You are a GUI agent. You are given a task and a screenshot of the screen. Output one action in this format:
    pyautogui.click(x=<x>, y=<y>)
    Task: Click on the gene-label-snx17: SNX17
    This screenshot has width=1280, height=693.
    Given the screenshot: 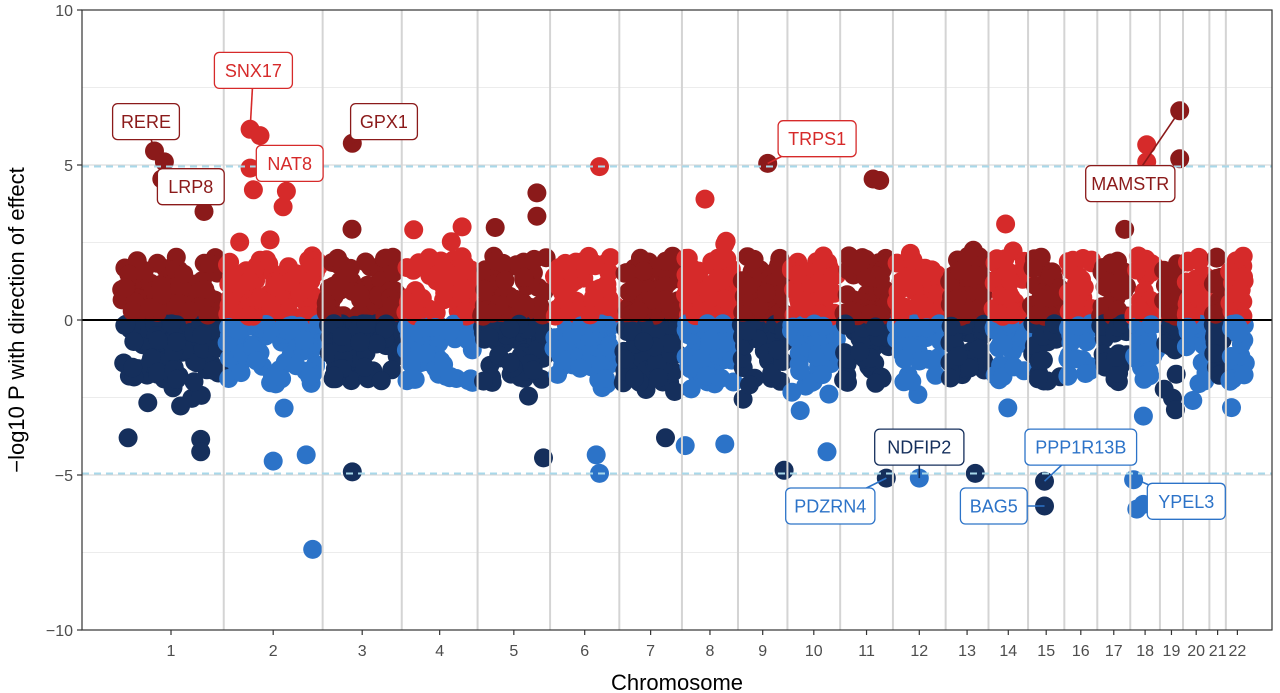 What is the action you would take?
    pyautogui.click(x=253, y=90)
    